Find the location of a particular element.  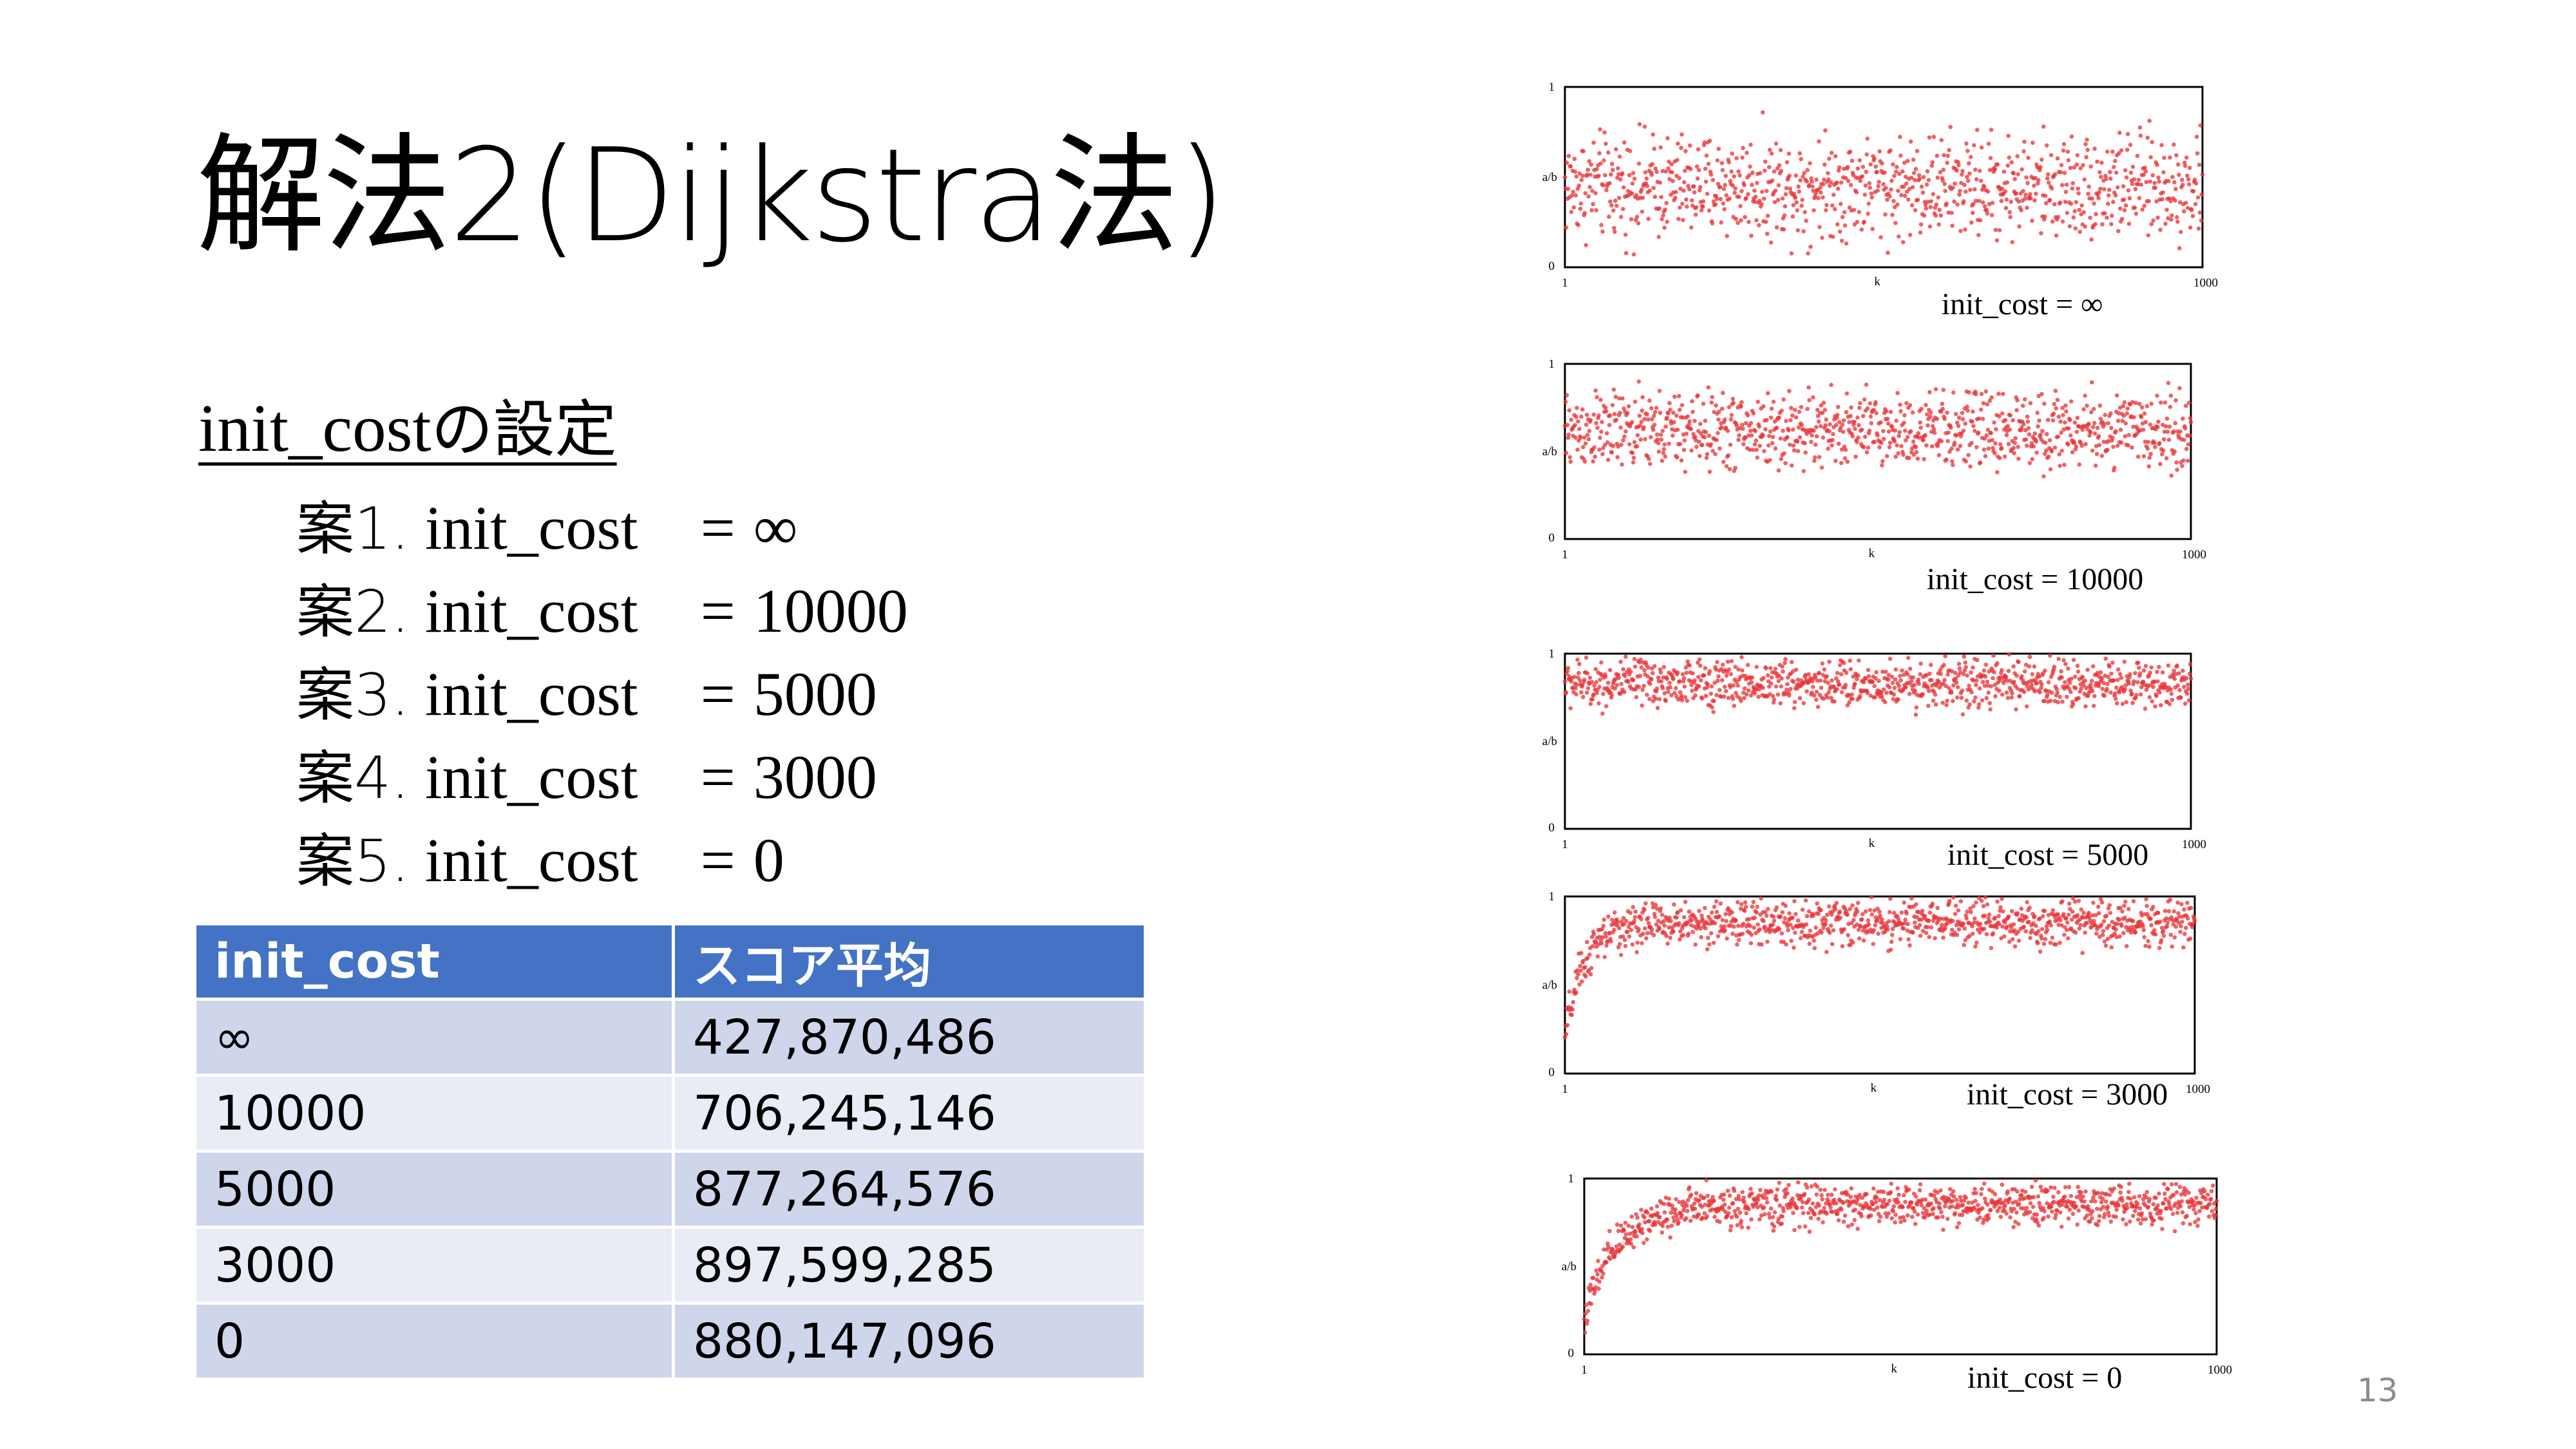

x-tick-label: 1 is located at coordinates (1565, 845).